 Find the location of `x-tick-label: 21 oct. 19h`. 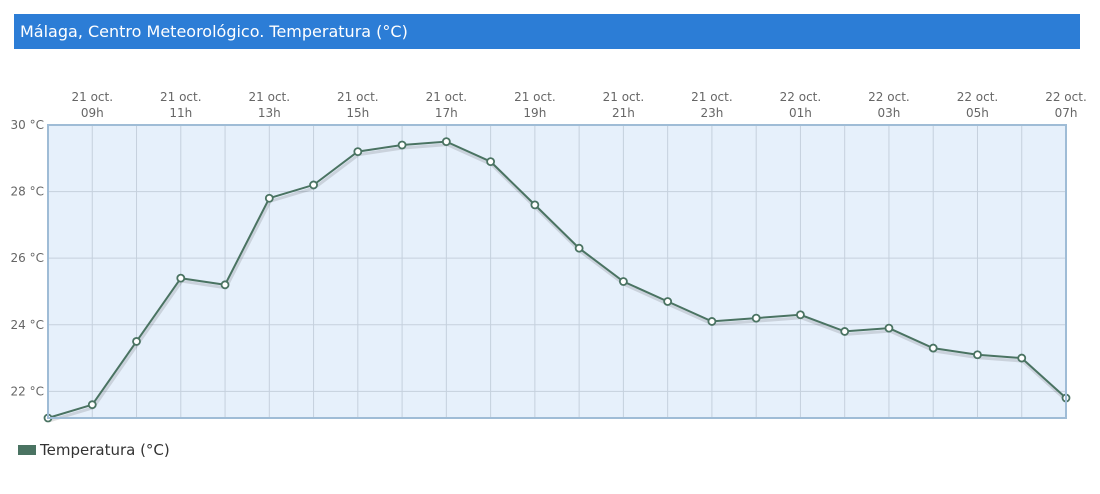

x-tick-label: 21 oct. 19h is located at coordinates (535, 105).